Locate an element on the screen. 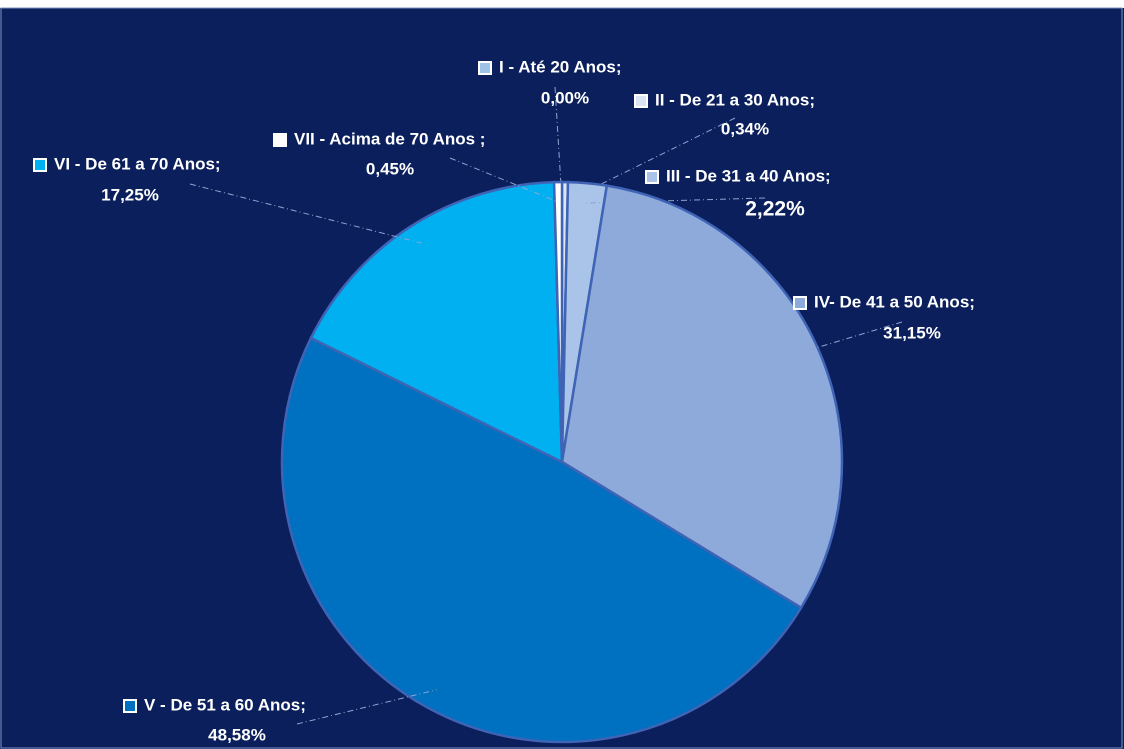  value-label: 48,58% is located at coordinates (237, 734).